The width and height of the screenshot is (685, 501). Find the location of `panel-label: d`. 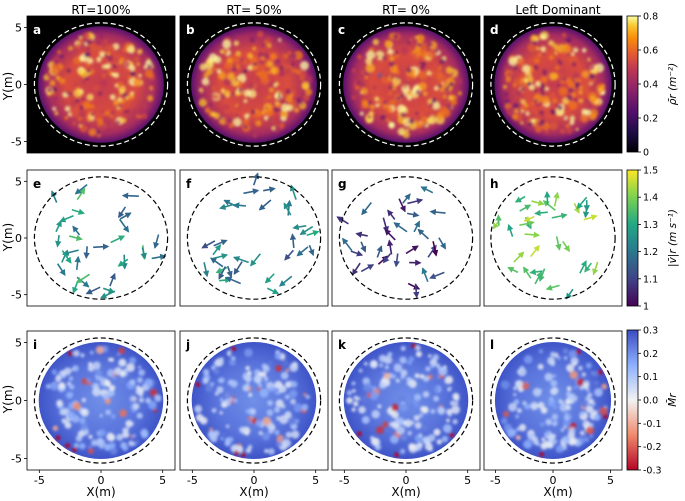

panel-label: d is located at coordinates (494, 30).